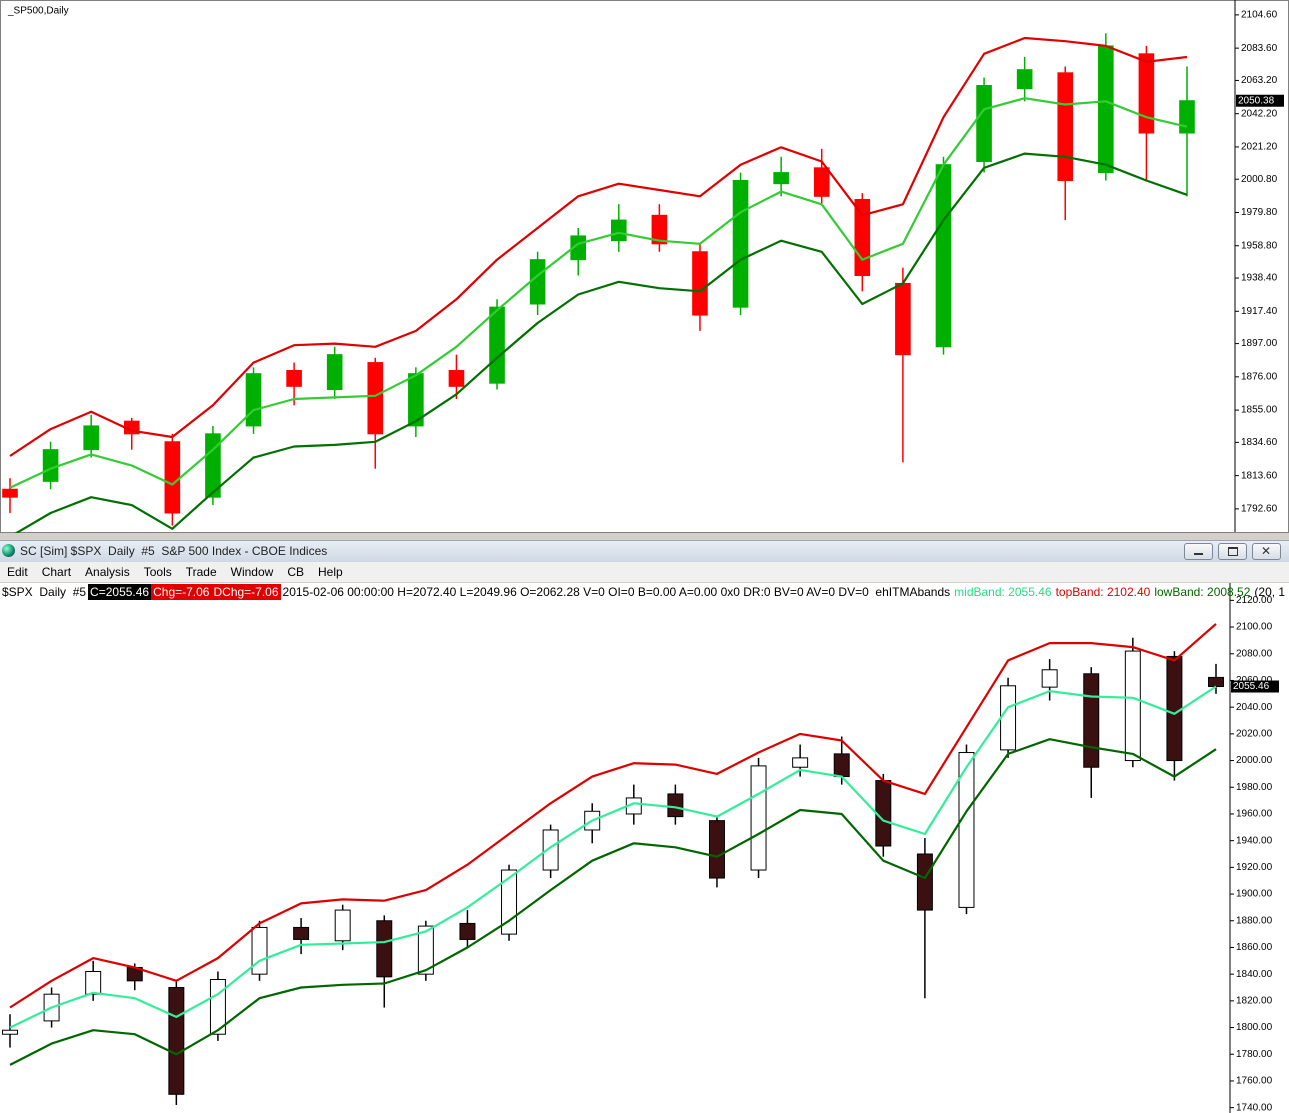 This screenshot has width=1289, height=1113. What do you see at coordinates (1259, 311) in the screenshot?
I see `y-tick-label: 1917.40` at bounding box center [1259, 311].